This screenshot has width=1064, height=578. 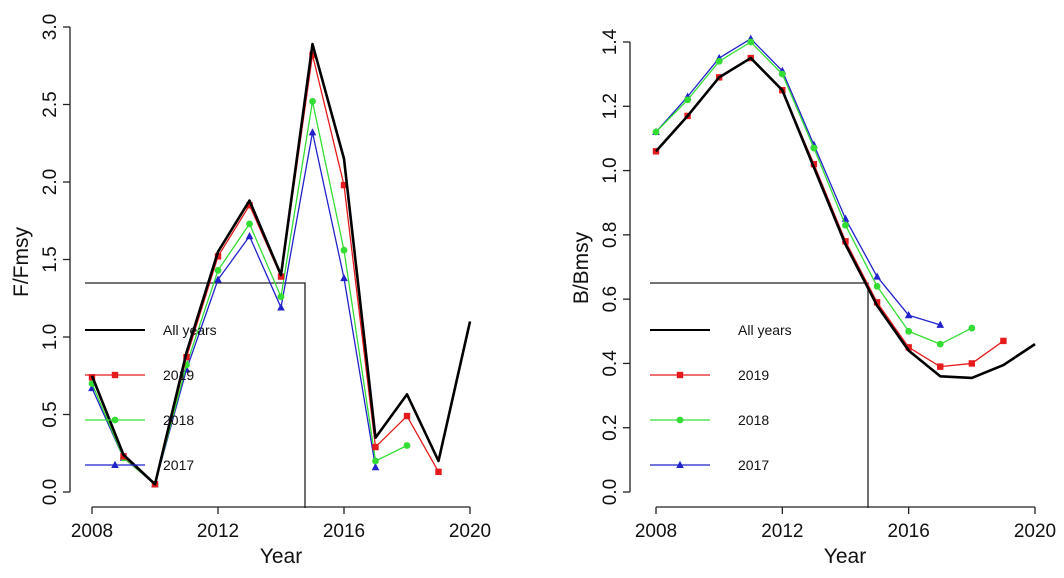 I want to click on y-tick-label: 0.6, so click(x=610, y=299).